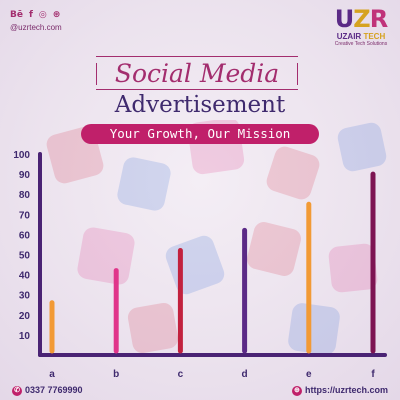  I want to click on dribbble-icon: ⊛, so click(56, 15).